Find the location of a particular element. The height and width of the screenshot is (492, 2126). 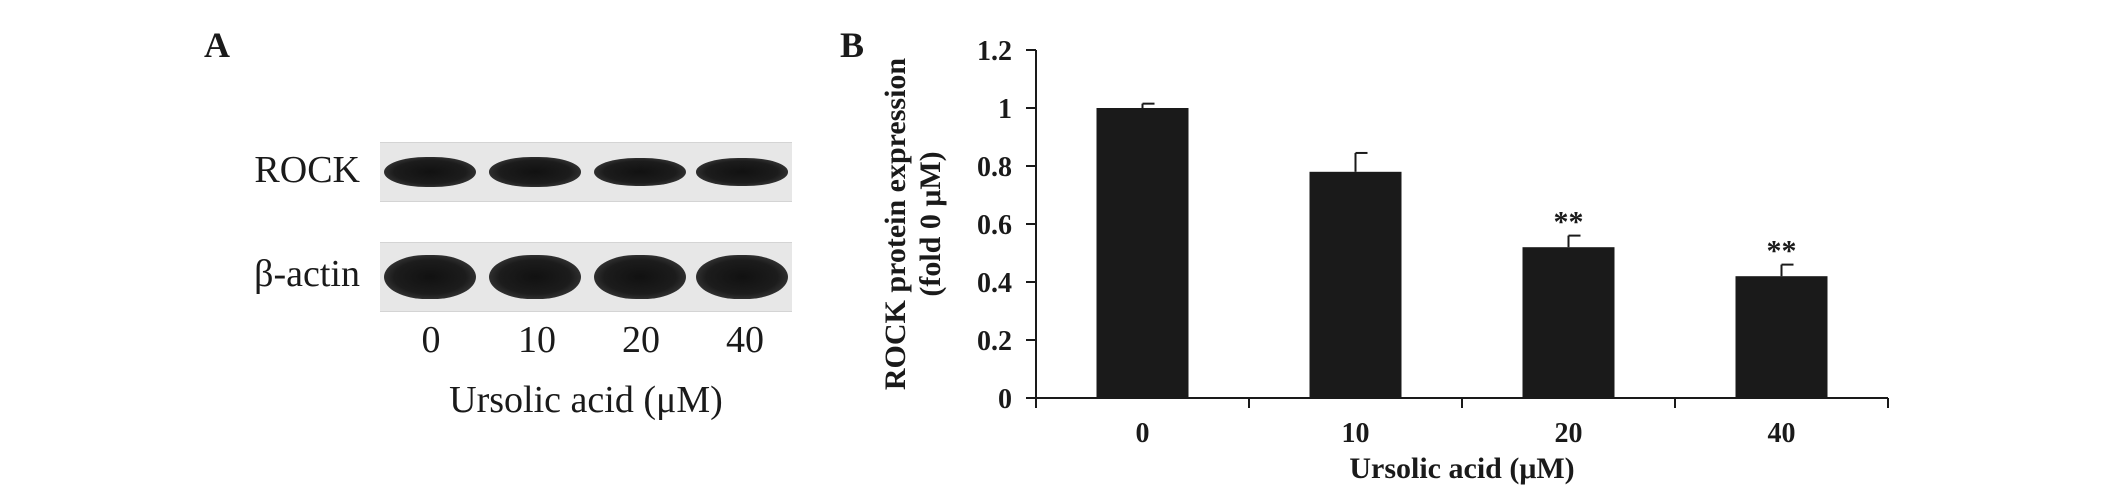

y-tick-label: 1 is located at coordinates (1005, 109).